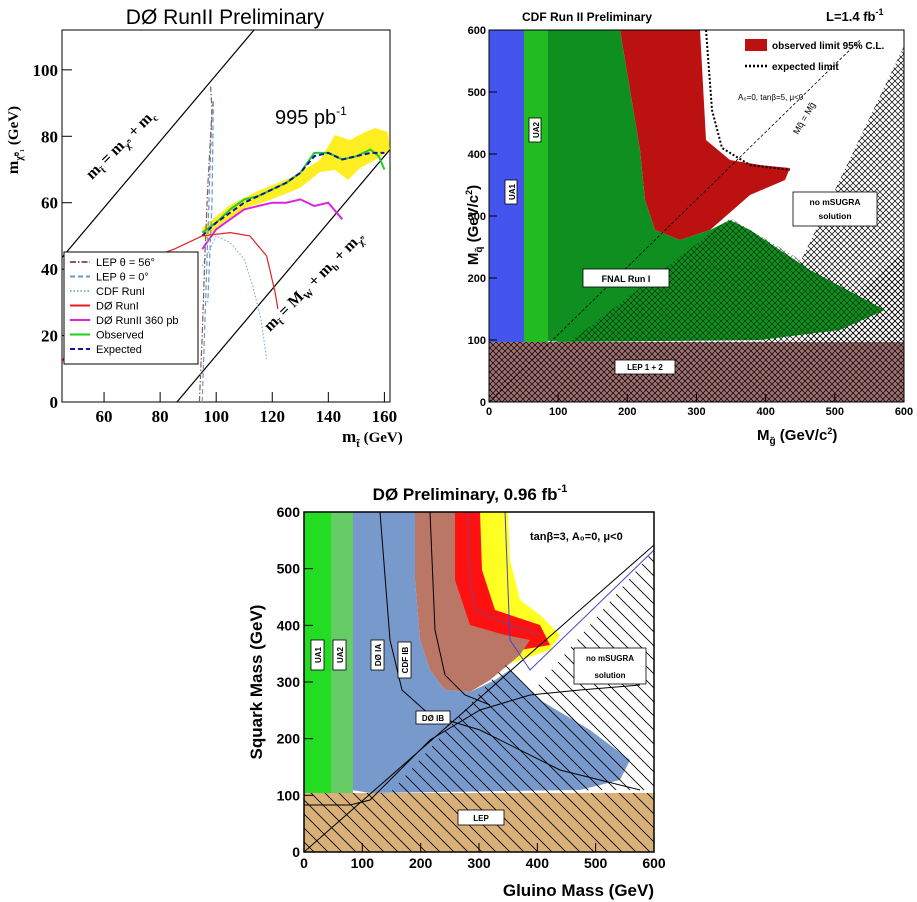 This screenshot has width=917, height=902. I want to click on svg-text: Squark Mass (GeV), so click(256, 682).